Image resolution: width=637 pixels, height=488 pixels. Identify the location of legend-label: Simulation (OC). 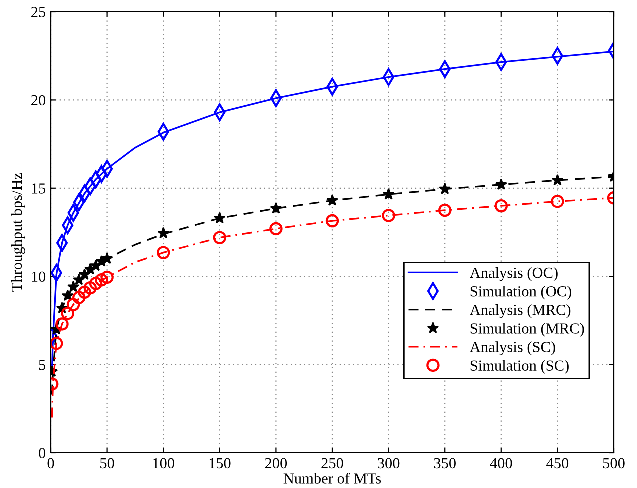
(521, 293).